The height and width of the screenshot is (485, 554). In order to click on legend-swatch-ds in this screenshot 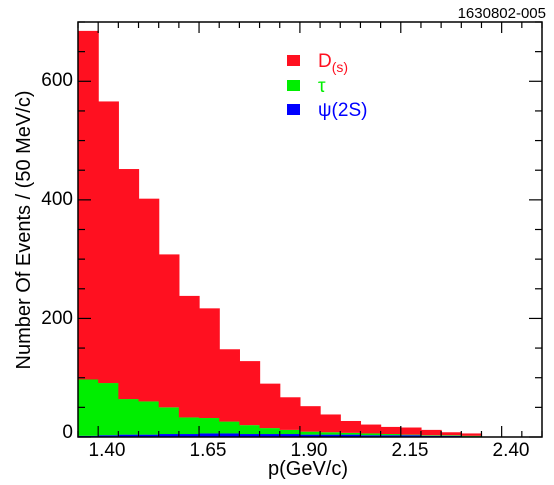, I will do `click(293, 60)`.